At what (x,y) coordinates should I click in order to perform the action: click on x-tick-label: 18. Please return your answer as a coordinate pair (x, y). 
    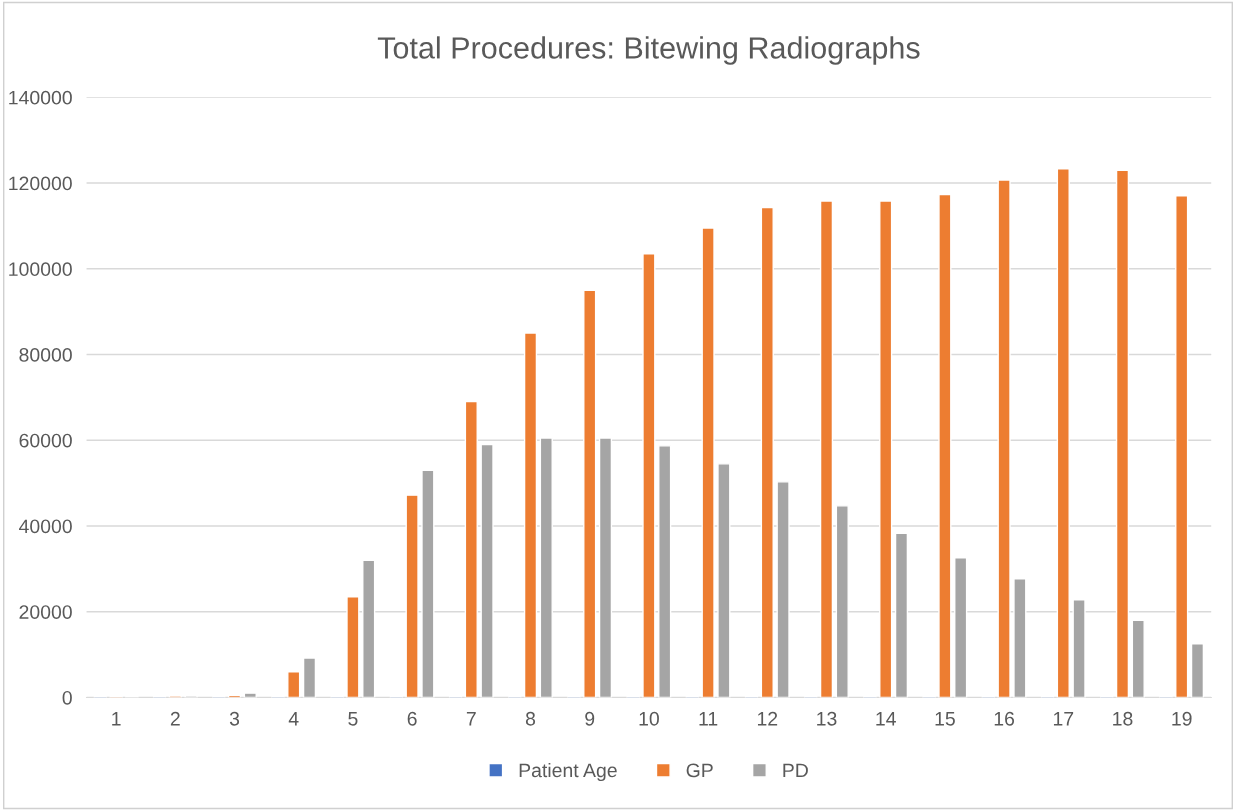
    Looking at the image, I should click on (1123, 718).